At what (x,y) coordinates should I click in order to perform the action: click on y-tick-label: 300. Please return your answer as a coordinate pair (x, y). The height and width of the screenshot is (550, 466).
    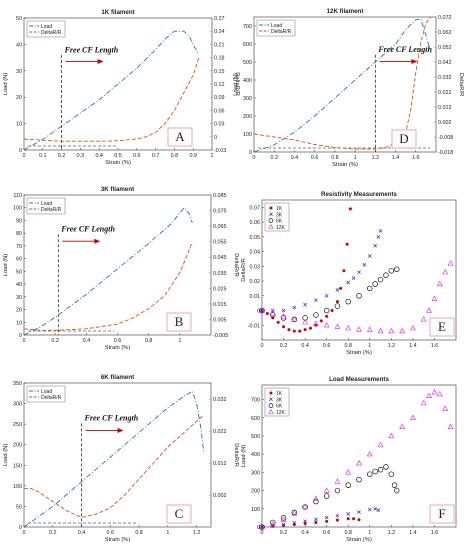
    Looking at the image, I should click on (255, 473).